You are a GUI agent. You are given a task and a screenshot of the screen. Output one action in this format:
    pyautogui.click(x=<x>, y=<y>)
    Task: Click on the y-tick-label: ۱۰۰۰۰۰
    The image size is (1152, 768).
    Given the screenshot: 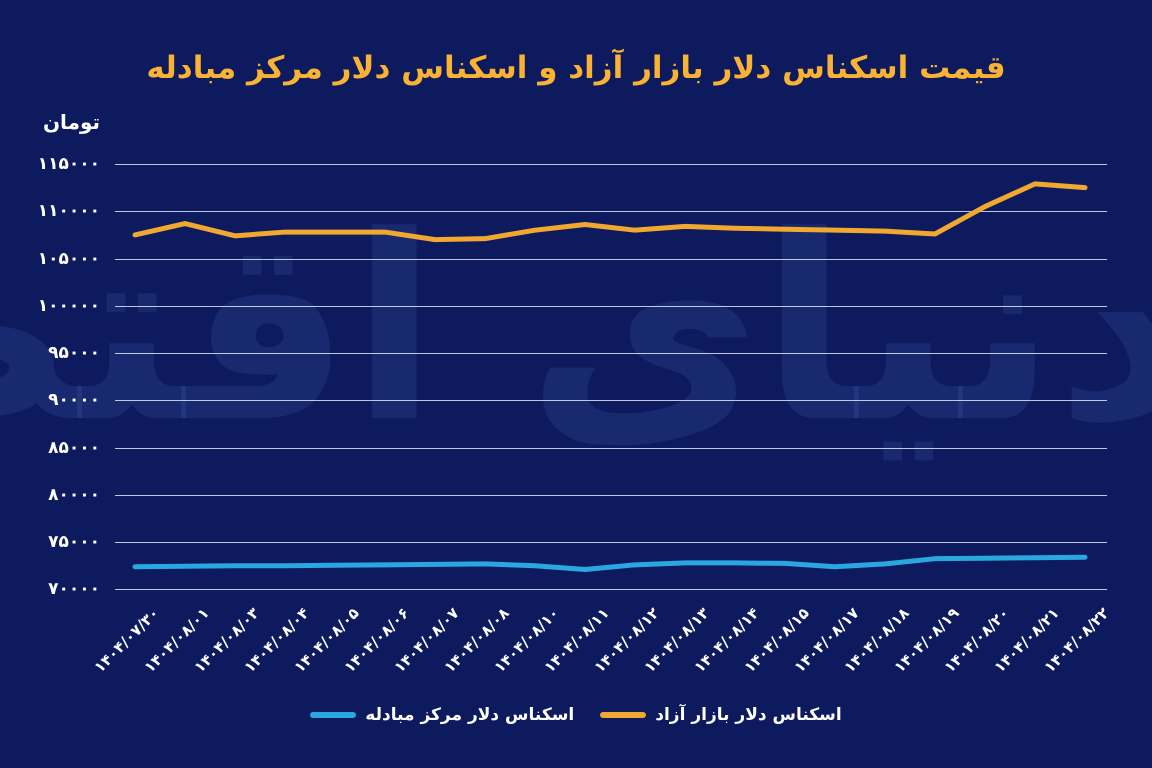 What is the action you would take?
    pyautogui.click(x=68, y=305)
    